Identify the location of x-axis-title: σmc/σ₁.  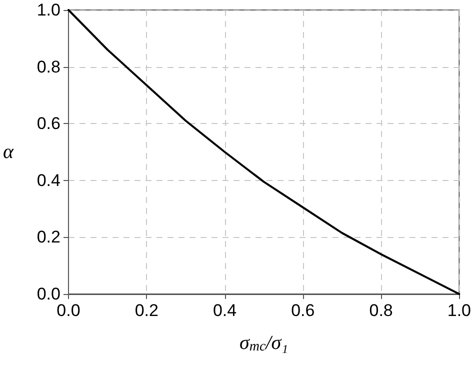
(264, 343).